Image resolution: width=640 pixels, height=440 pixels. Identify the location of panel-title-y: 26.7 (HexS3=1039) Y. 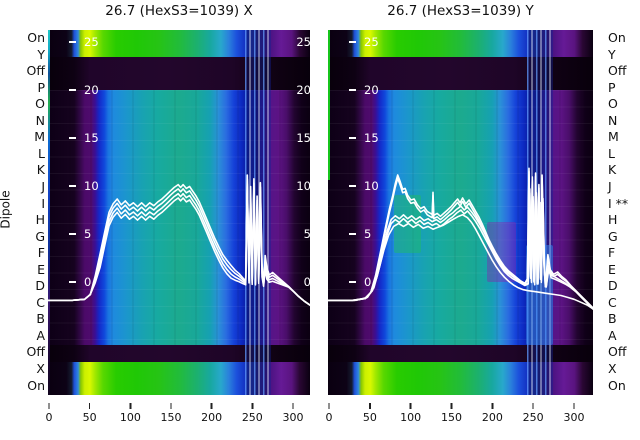
(460, 11).